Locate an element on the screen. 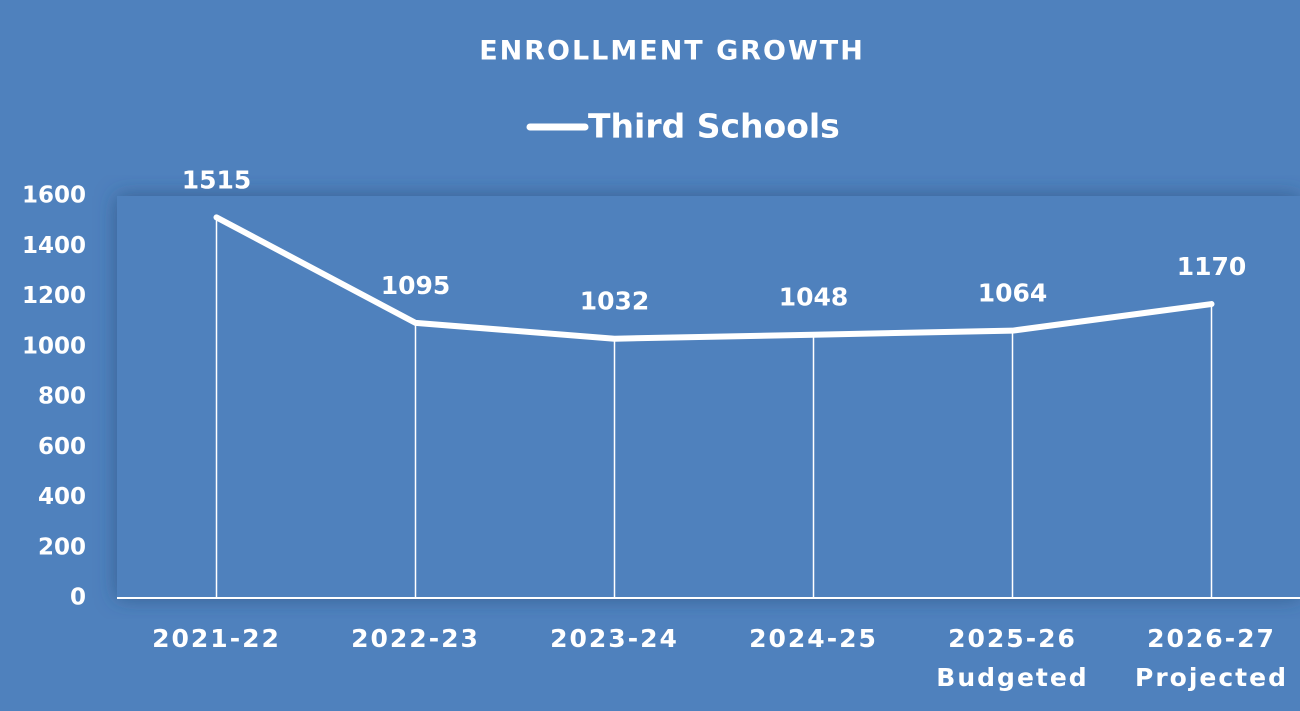 The height and width of the screenshot is (711, 1300). x-tick-label: 2022-23 is located at coordinates (415, 638).